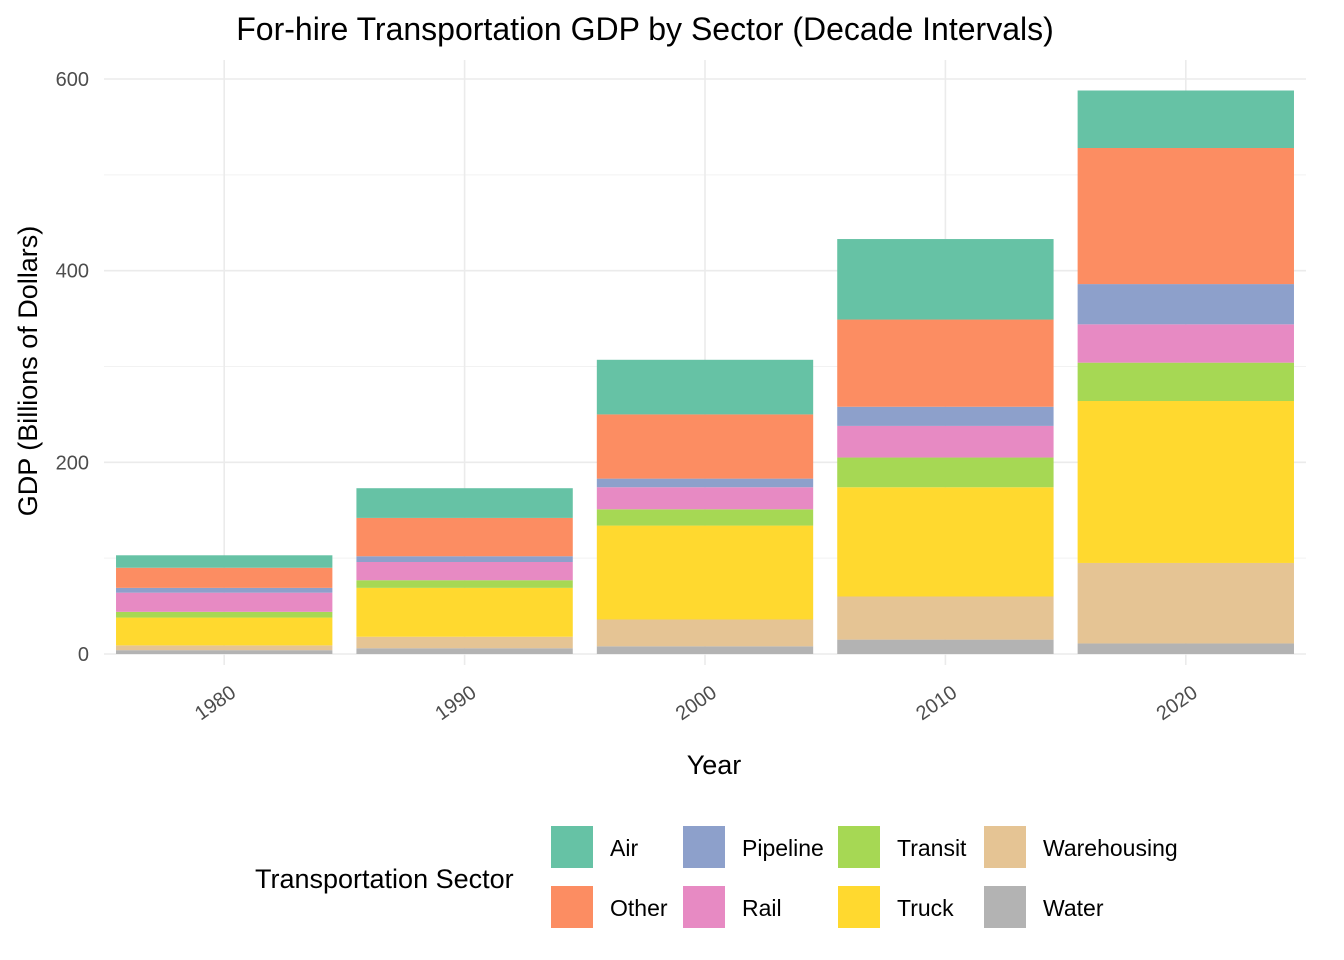 The width and height of the screenshot is (1344, 960). Describe the element at coordinates (464, 559) in the screenshot. I see `bar-segment-pipeline-1990` at that location.